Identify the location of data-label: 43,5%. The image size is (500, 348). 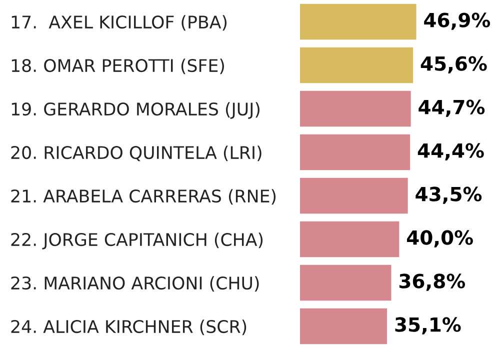
(449, 195).